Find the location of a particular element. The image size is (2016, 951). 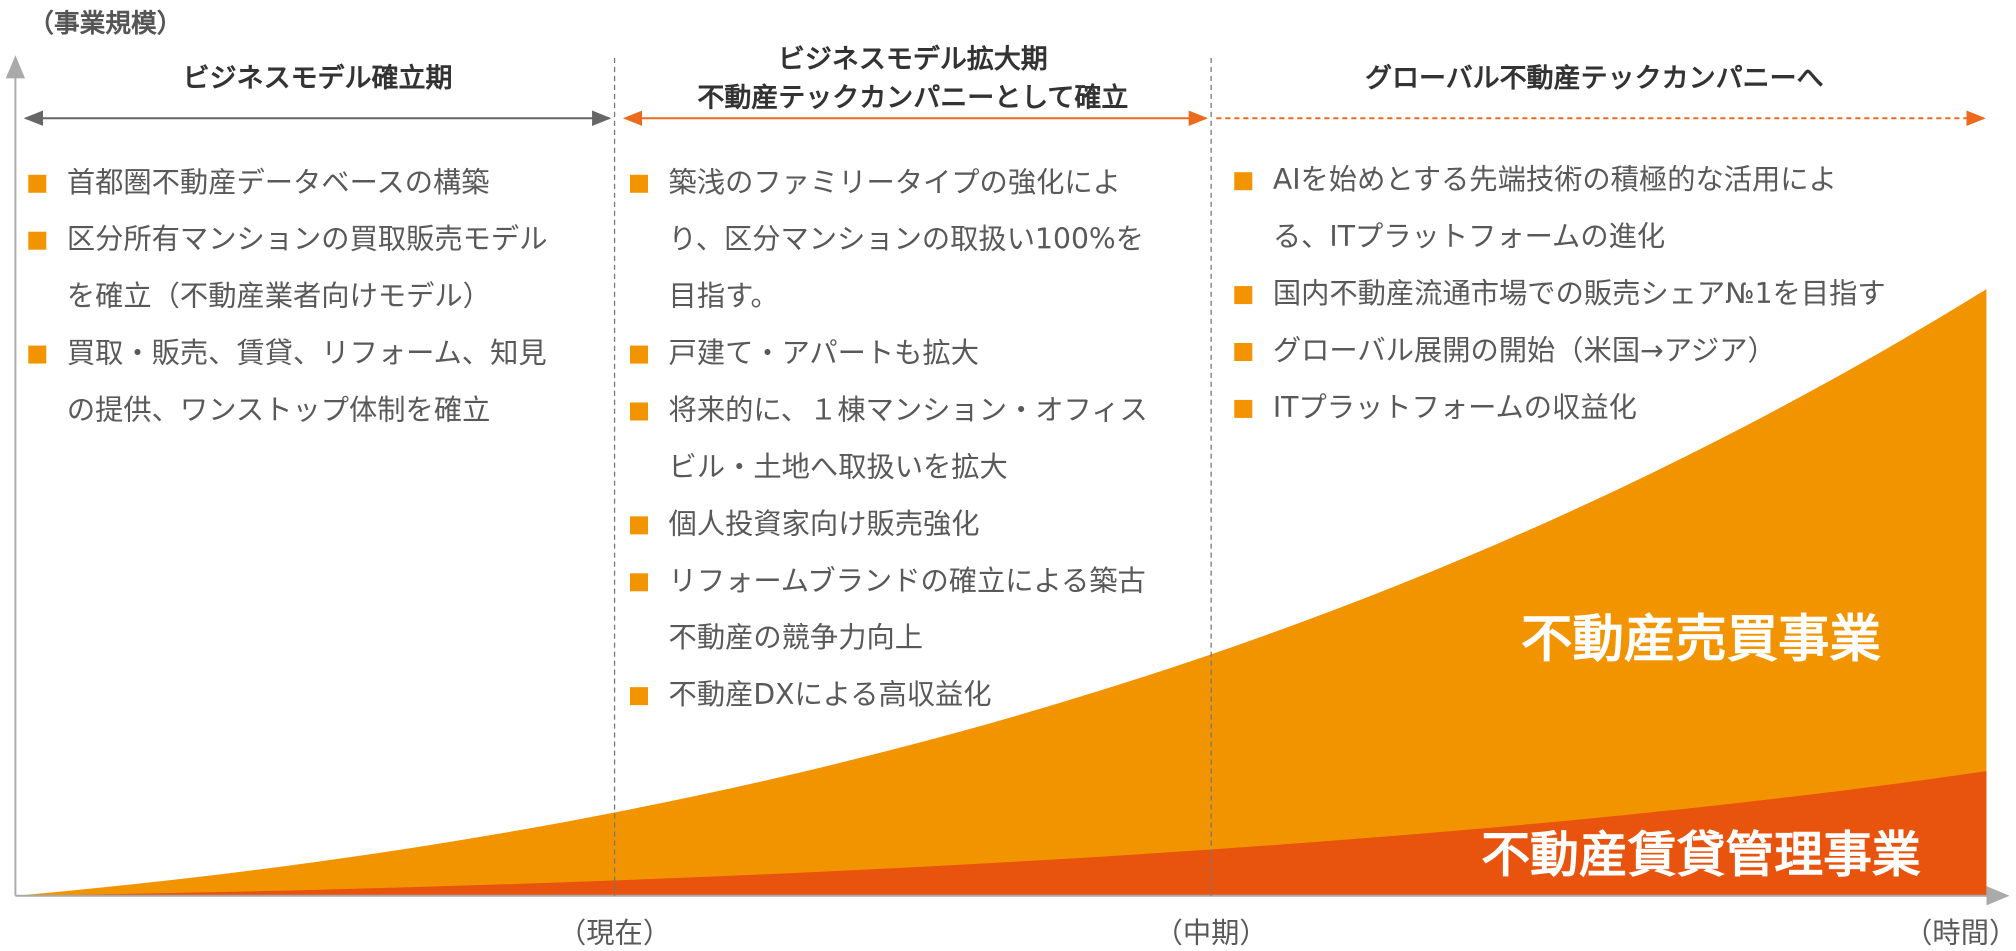

bullet-text: り、区分マンションの取扱い100%を is located at coordinates (907, 239).